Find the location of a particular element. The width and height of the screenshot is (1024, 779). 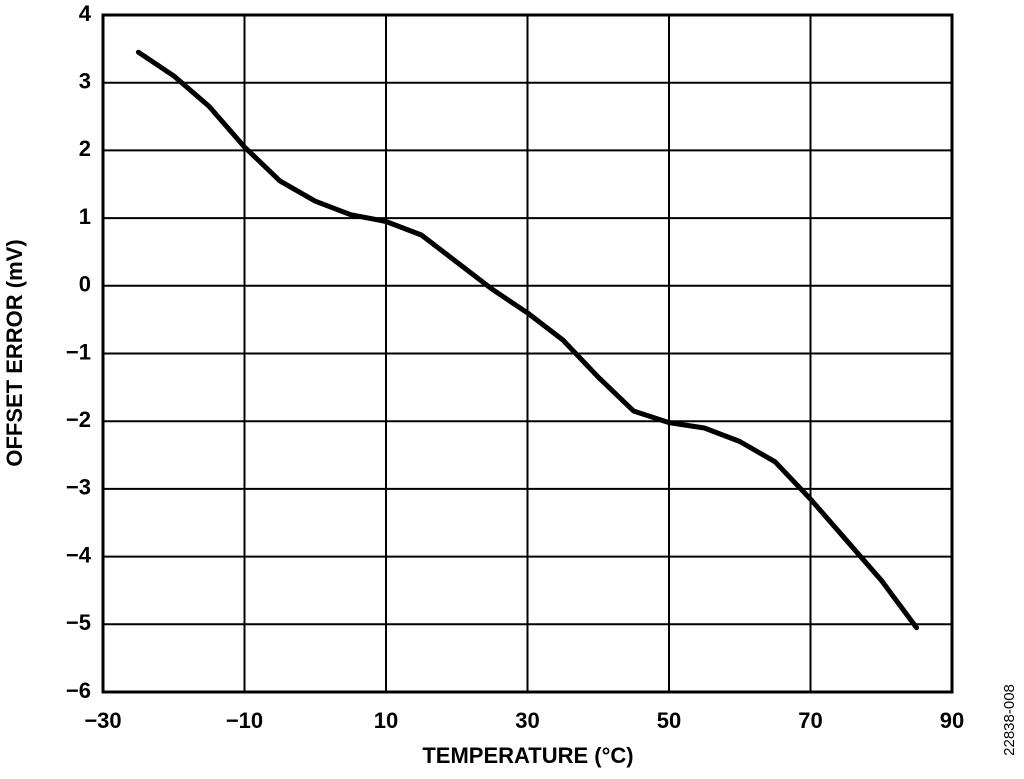

x-tick-label: 90 is located at coordinates (952, 720).